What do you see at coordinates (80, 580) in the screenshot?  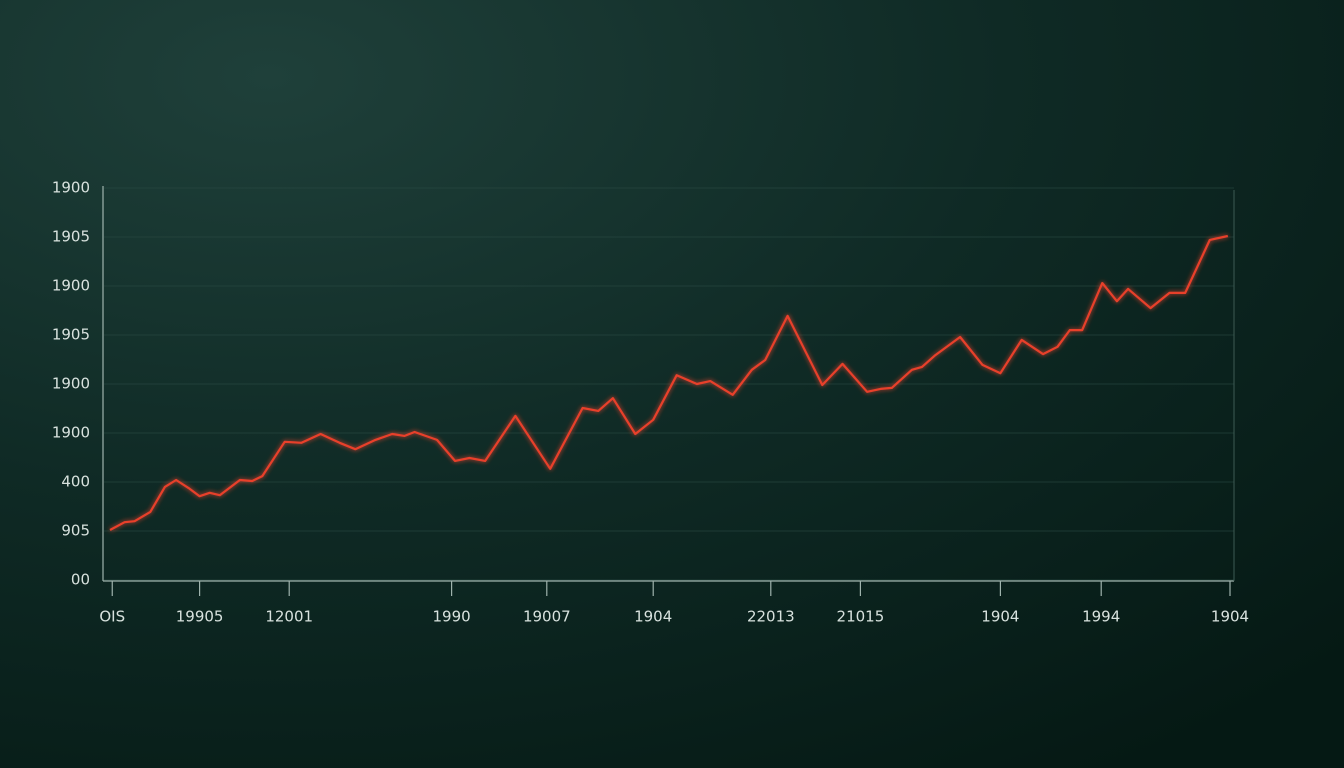 I see `y-tick-label: 00` at bounding box center [80, 580].